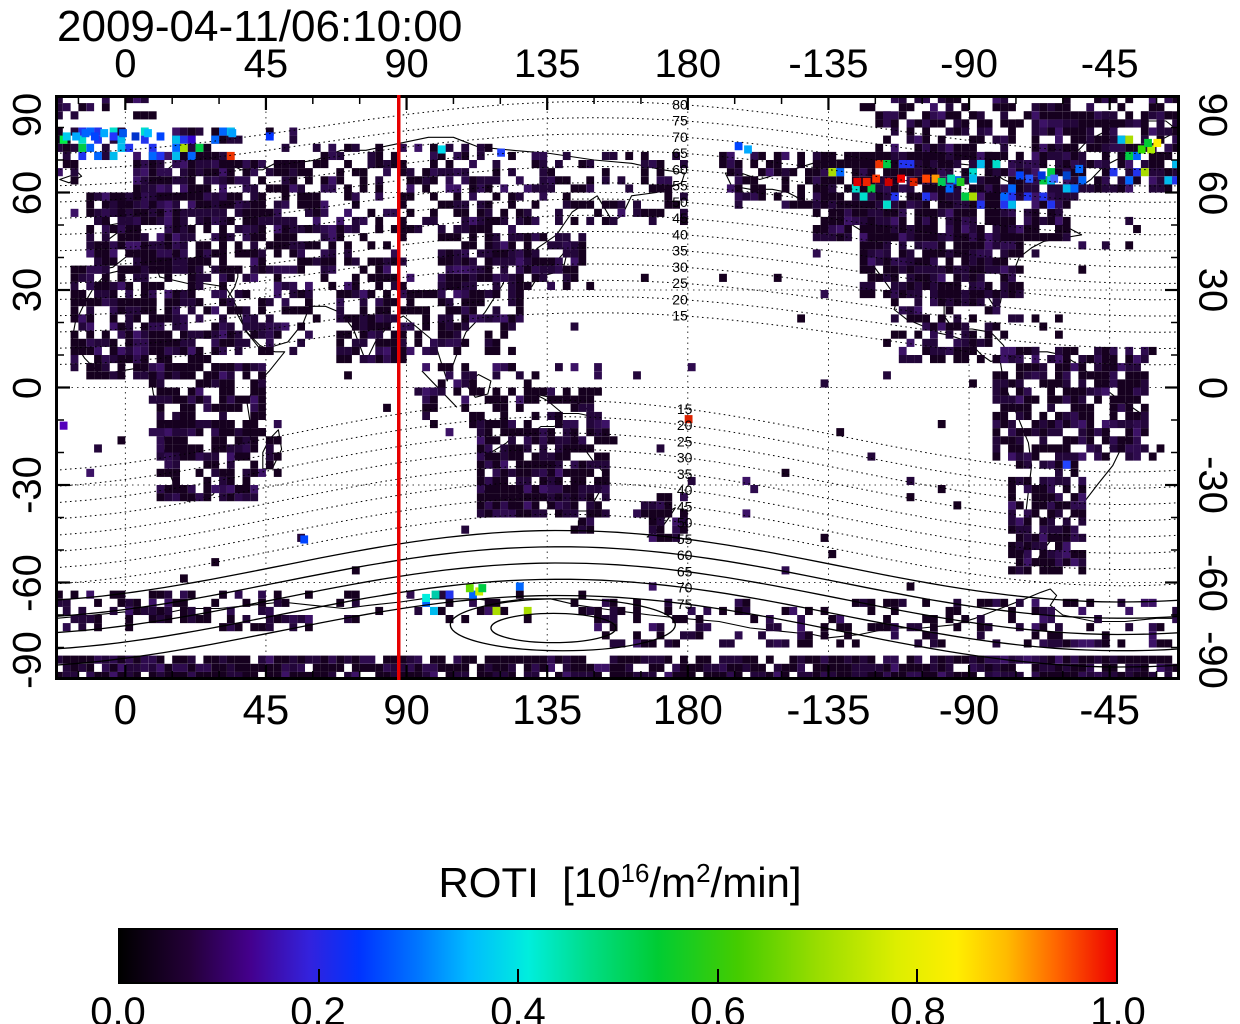 The image size is (1240, 1024). I want to click on contour-north, so click(617, 274).